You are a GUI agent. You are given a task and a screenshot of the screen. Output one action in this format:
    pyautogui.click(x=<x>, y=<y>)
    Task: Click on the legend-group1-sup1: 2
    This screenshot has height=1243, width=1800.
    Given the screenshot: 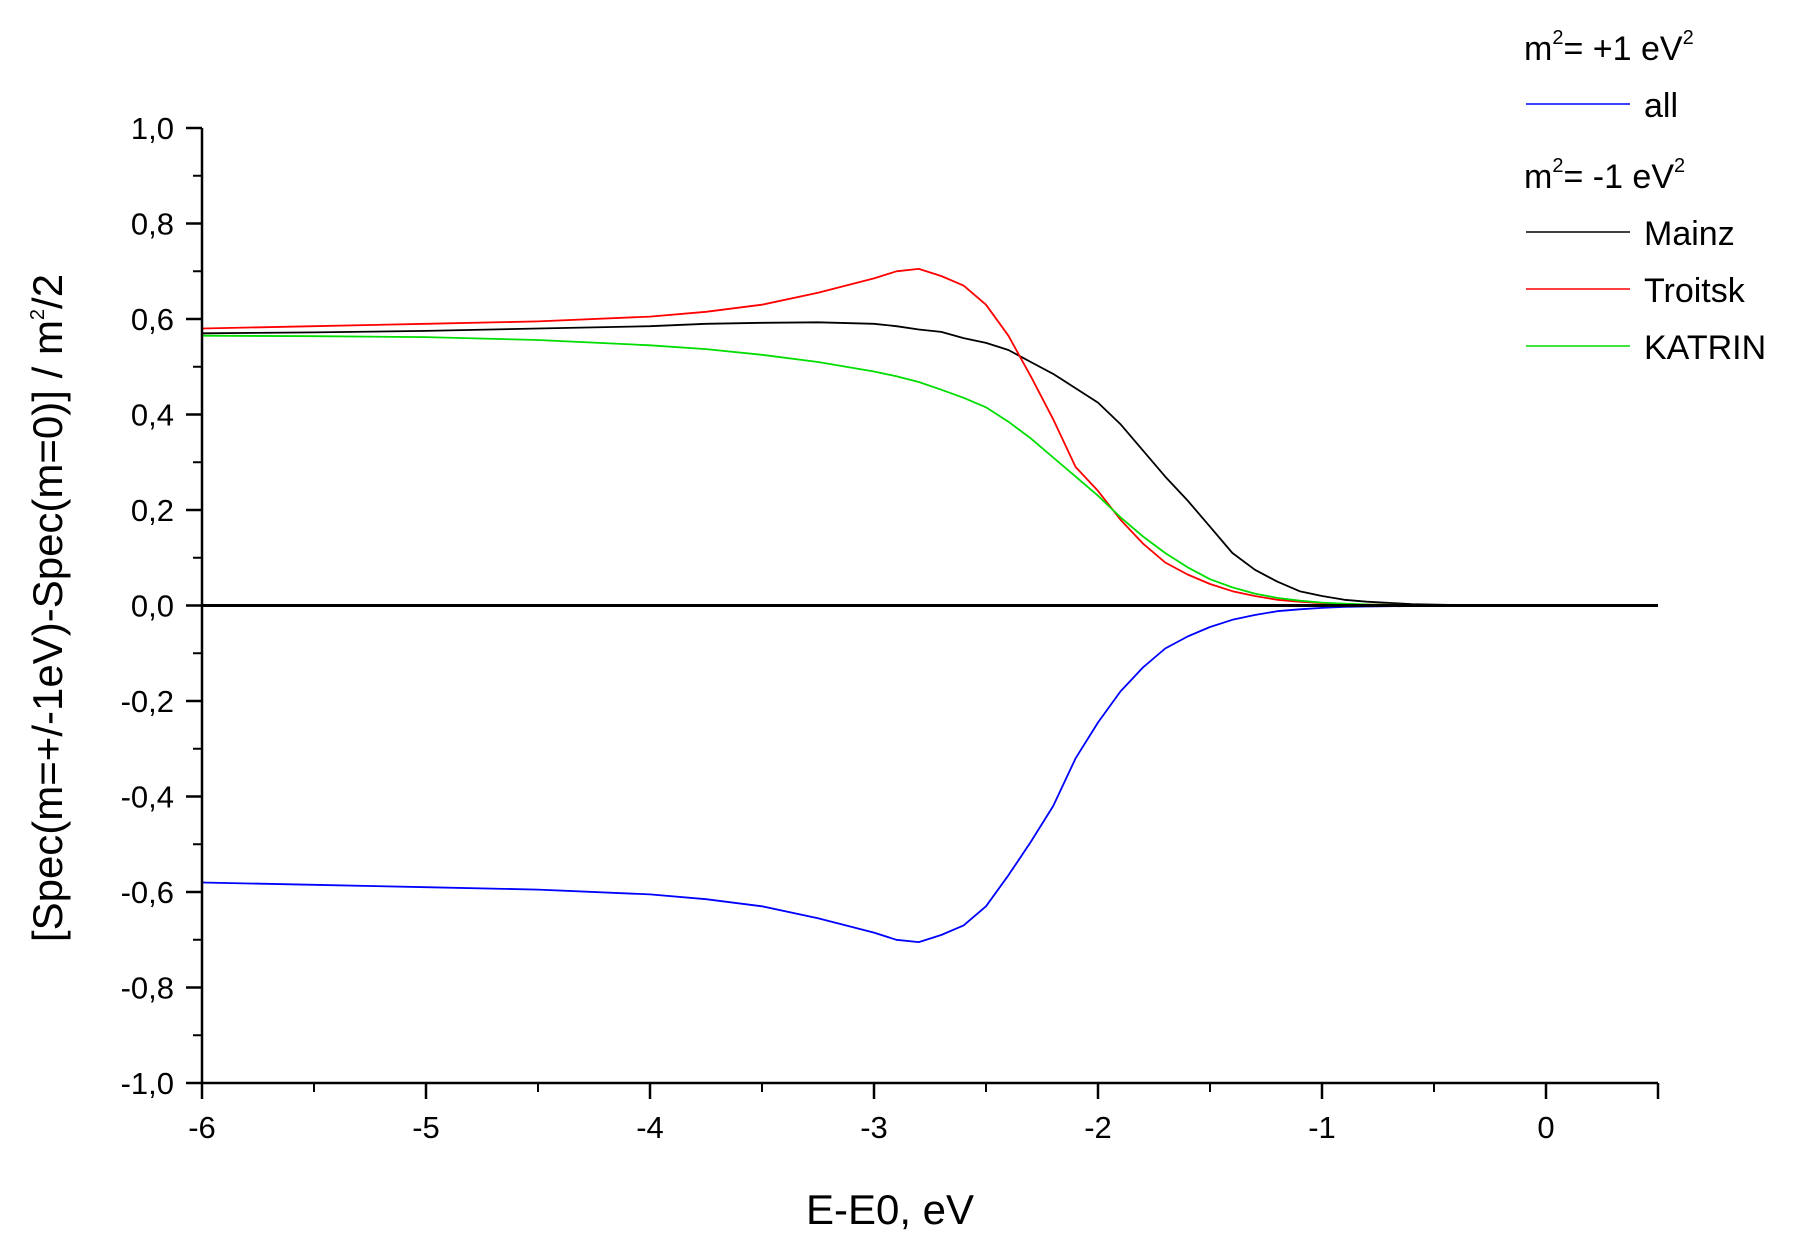 What is the action you would take?
    pyautogui.click(x=1557, y=38)
    